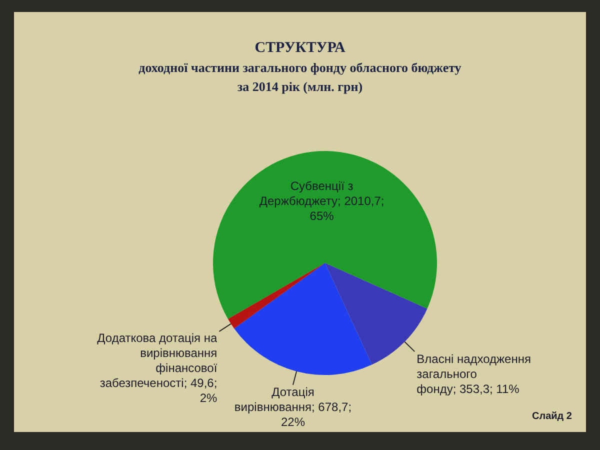 The width and height of the screenshot is (600, 450). I want to click on chart-title: СТРУКТУРА, so click(300, 48).